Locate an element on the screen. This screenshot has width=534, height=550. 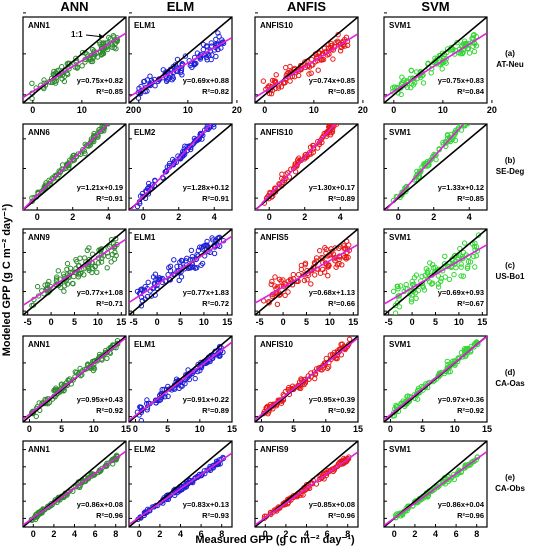
regression-equation: y=1.33x+0.12 is located at coordinates (461, 187).